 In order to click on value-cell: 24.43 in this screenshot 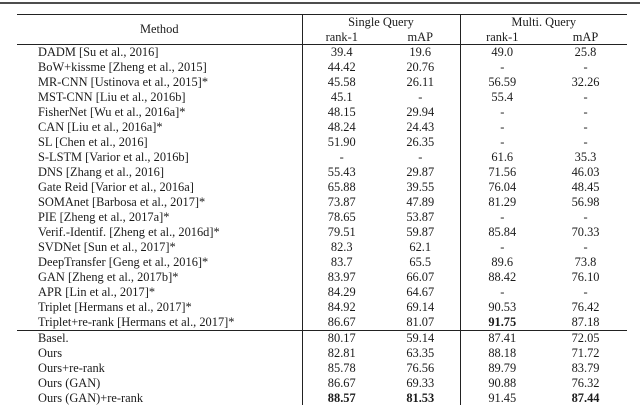, I will do `click(421, 127)`.